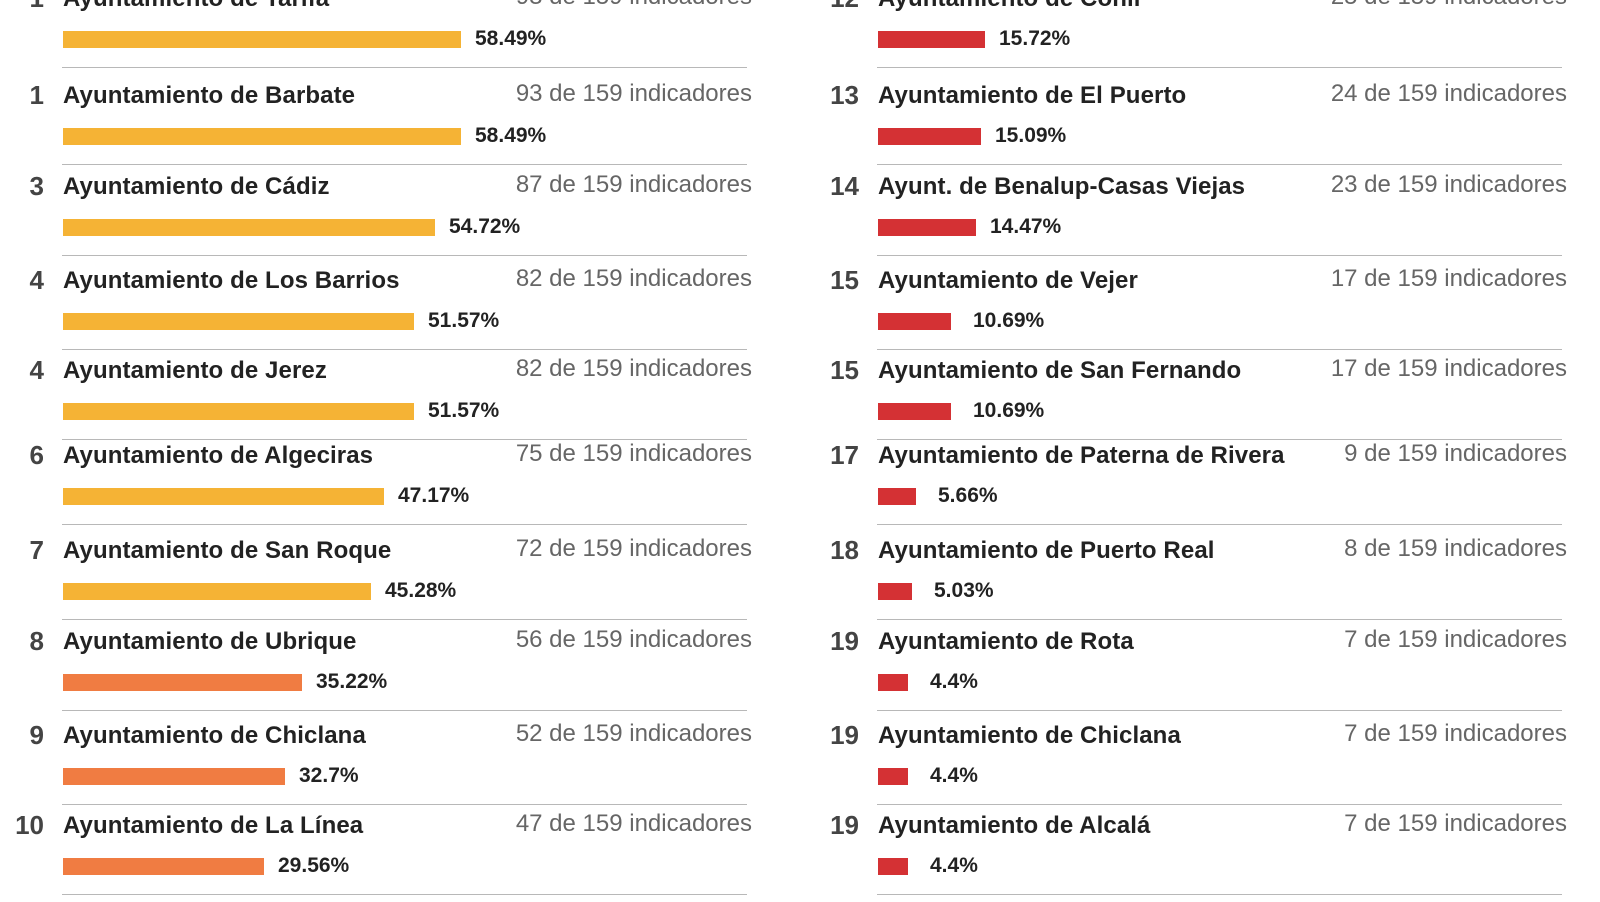 The height and width of the screenshot is (902, 1600). I want to click on rank-number: 7, so click(36, 550).